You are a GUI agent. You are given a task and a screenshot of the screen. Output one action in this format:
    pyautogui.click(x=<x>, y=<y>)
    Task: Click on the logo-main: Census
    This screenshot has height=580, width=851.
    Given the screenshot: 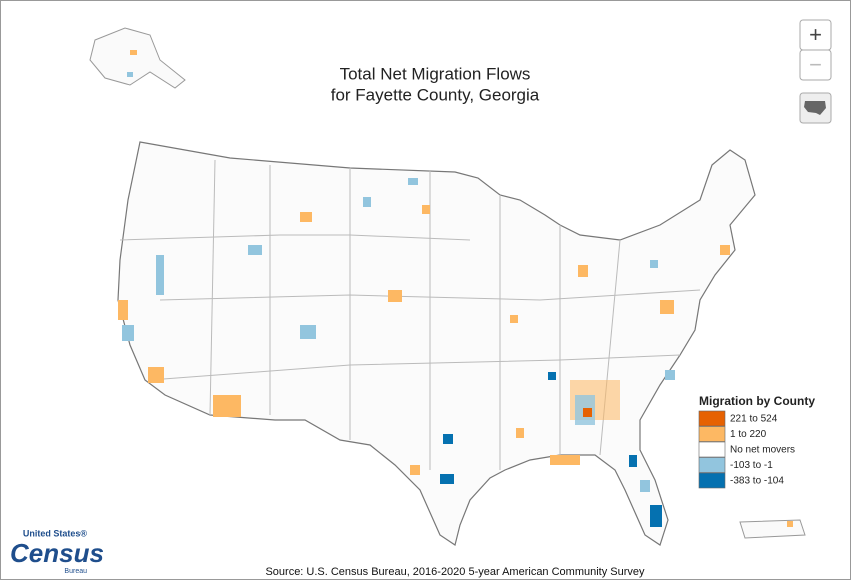 What is the action you would take?
    pyautogui.click(x=57, y=553)
    